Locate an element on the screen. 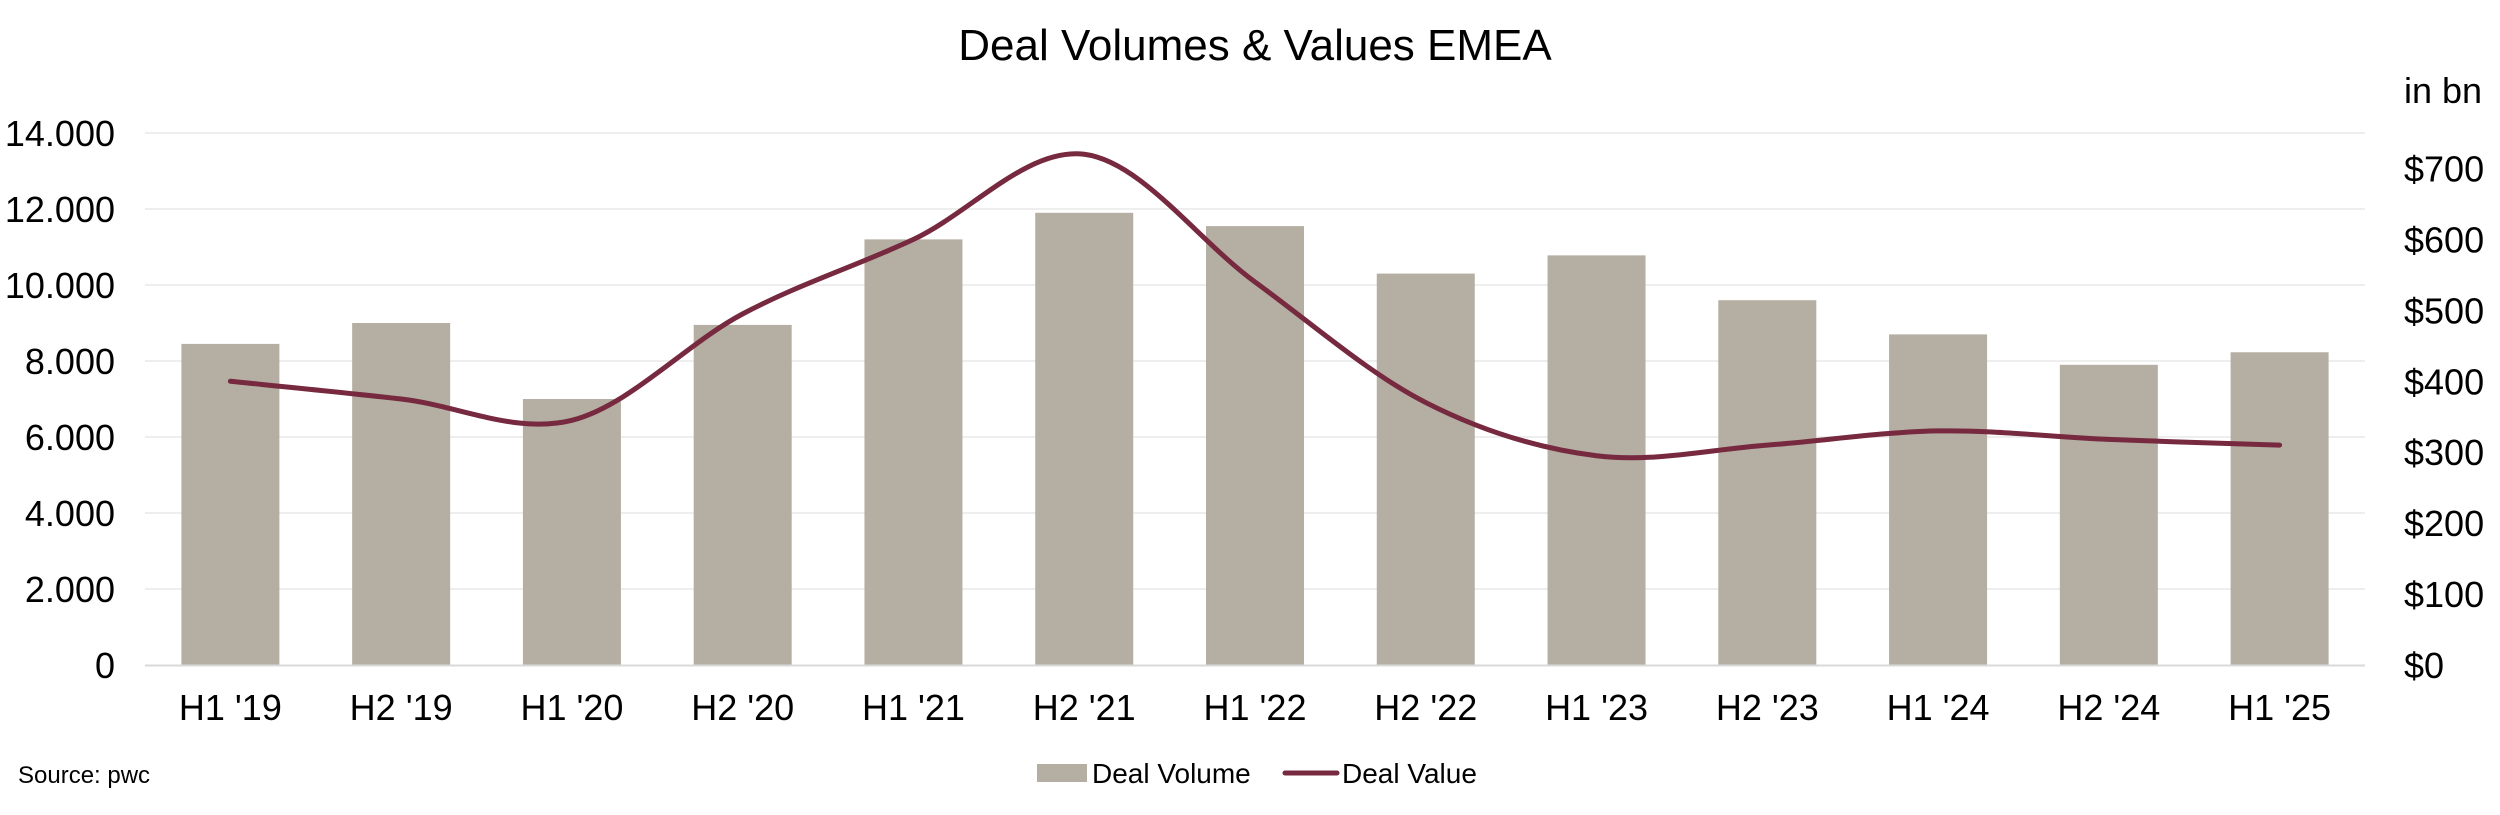 This screenshot has height=815, width=2500. left-axis-tick-label: 2.000 is located at coordinates (70, 589).